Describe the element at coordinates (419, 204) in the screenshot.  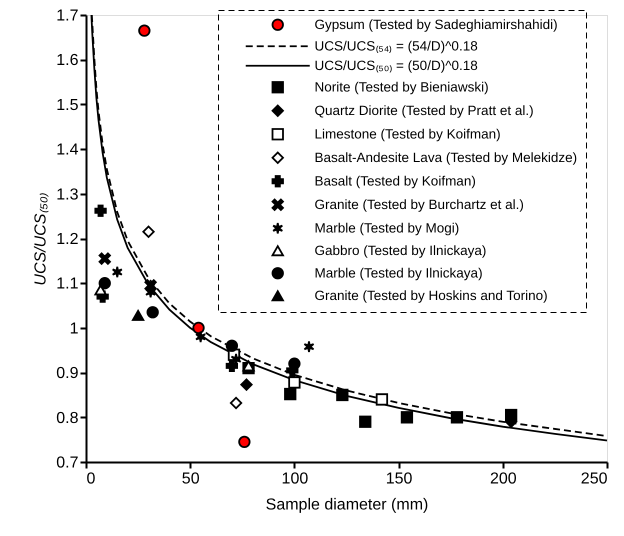
I see `legend-label: Granite (Tested by Burchartz et al.)` at that location.